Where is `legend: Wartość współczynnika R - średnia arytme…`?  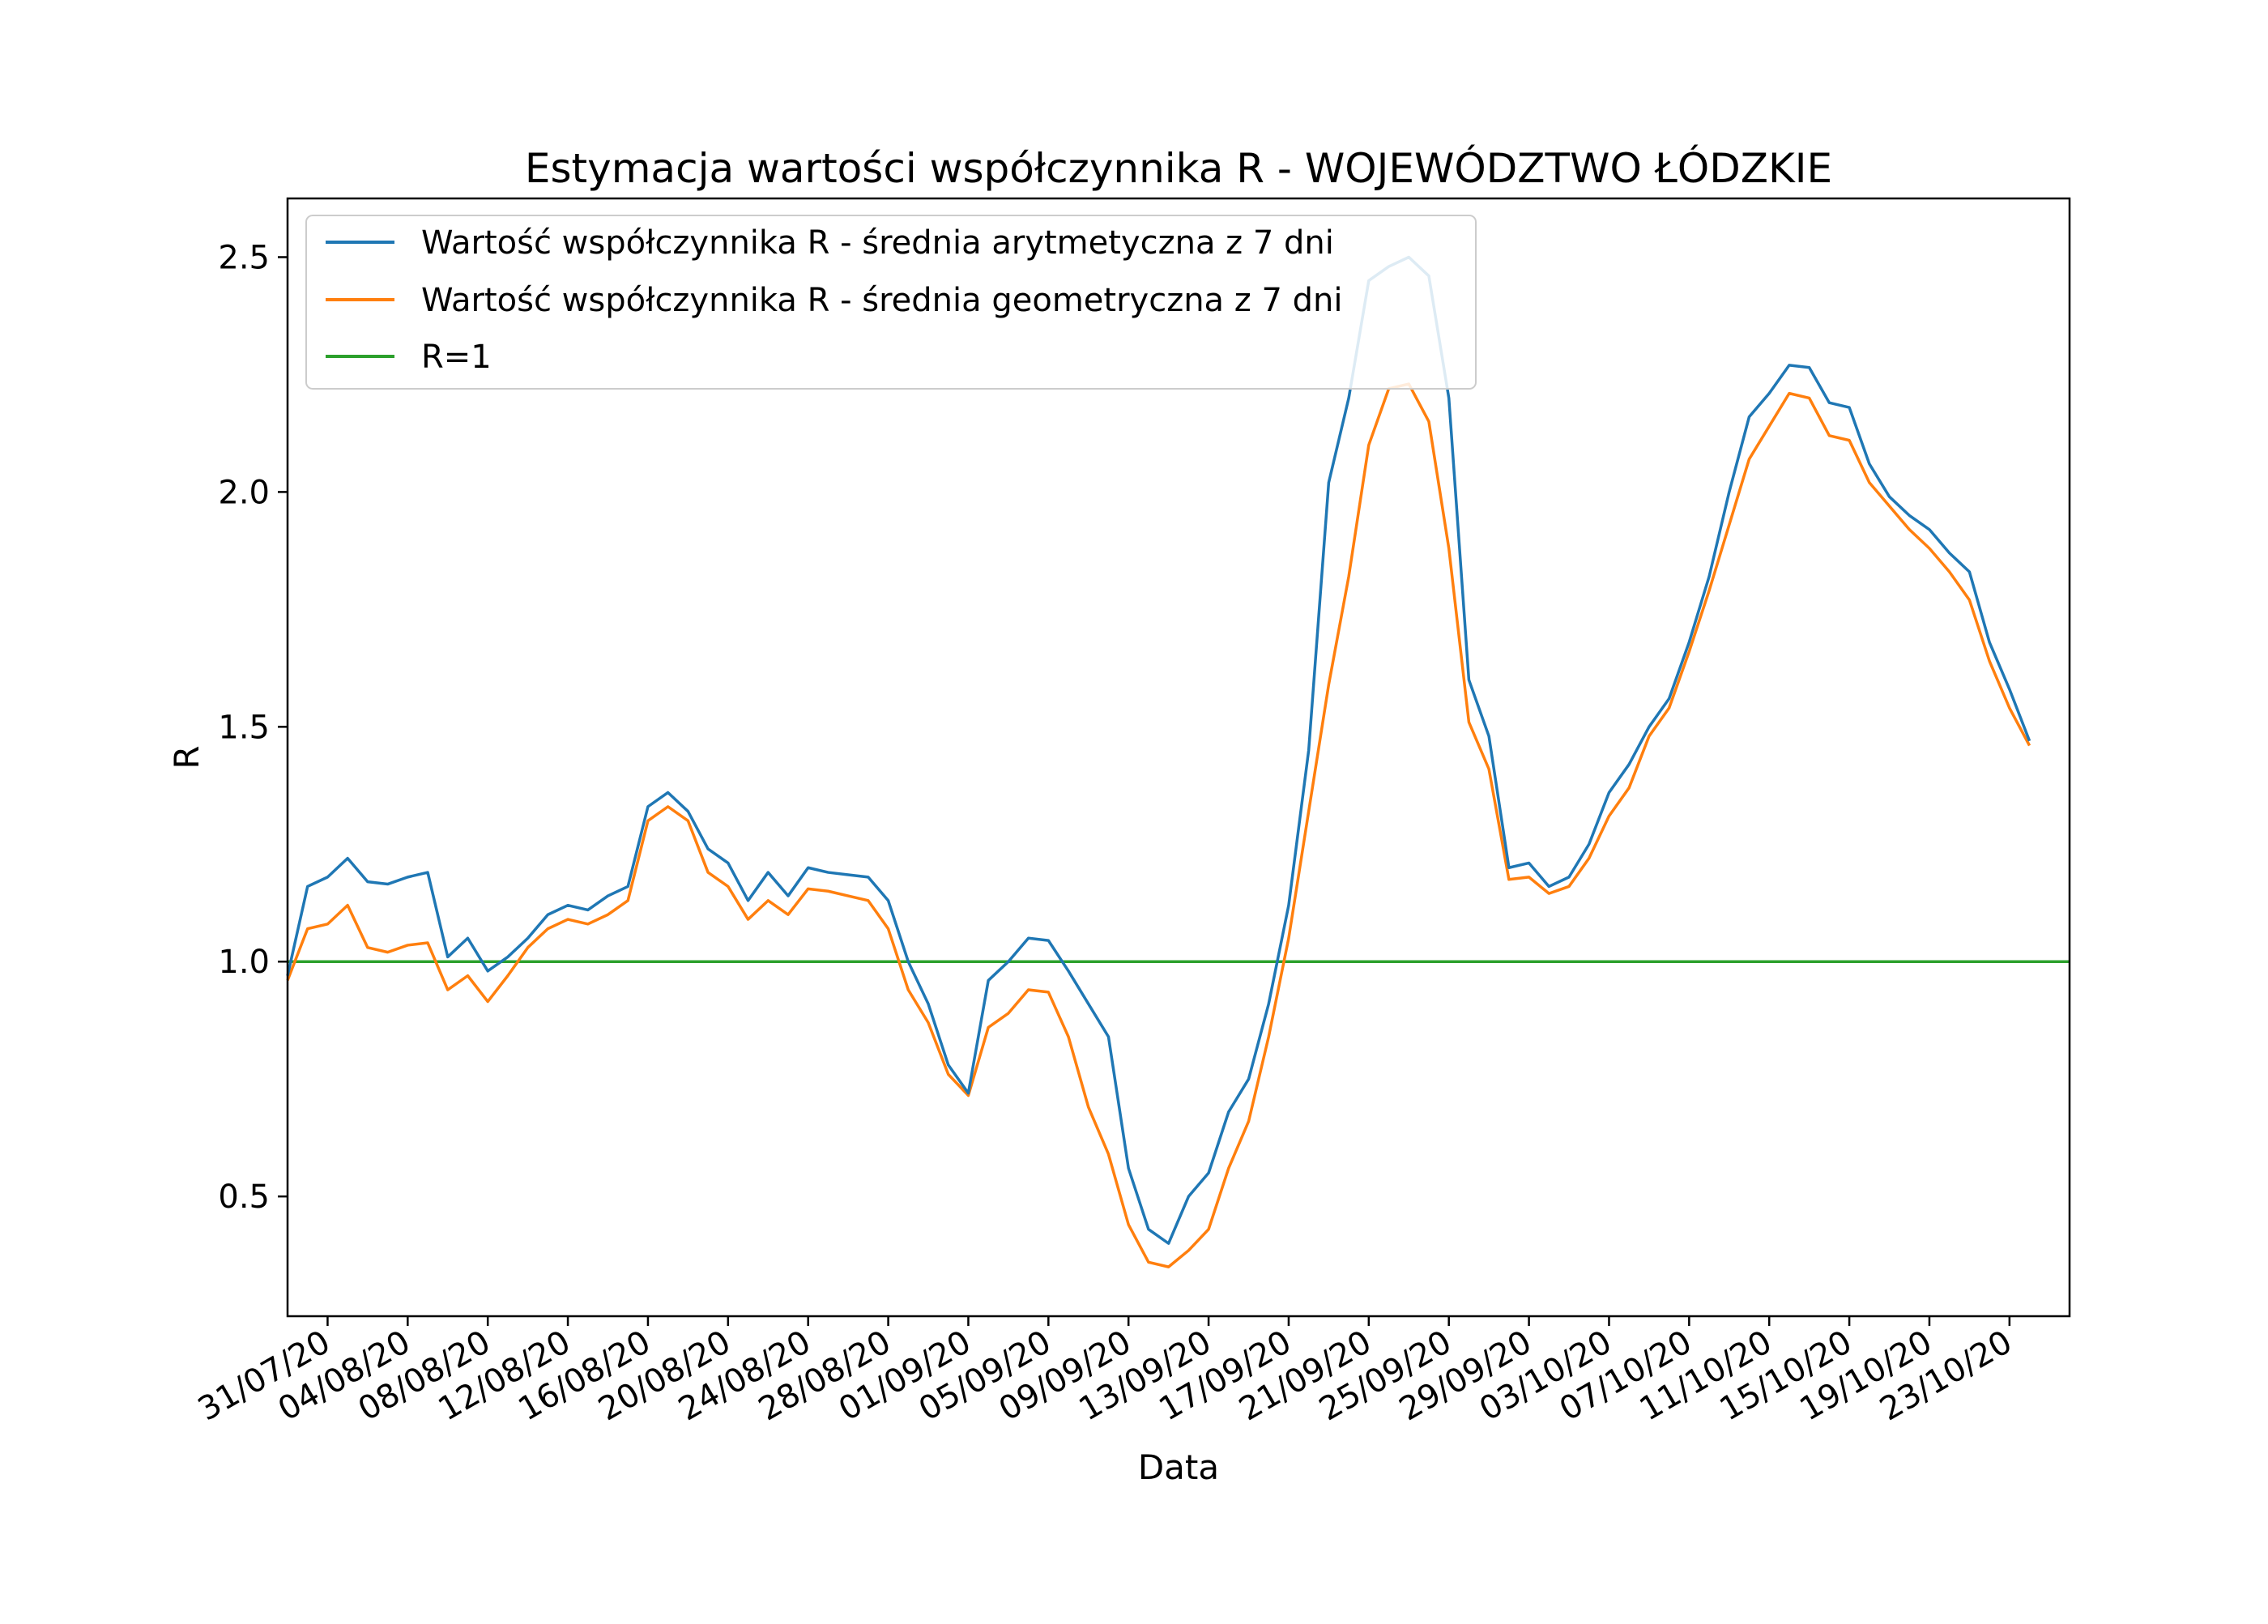 legend: Wartość współczynnika R - średnia arytme… is located at coordinates (891, 302).